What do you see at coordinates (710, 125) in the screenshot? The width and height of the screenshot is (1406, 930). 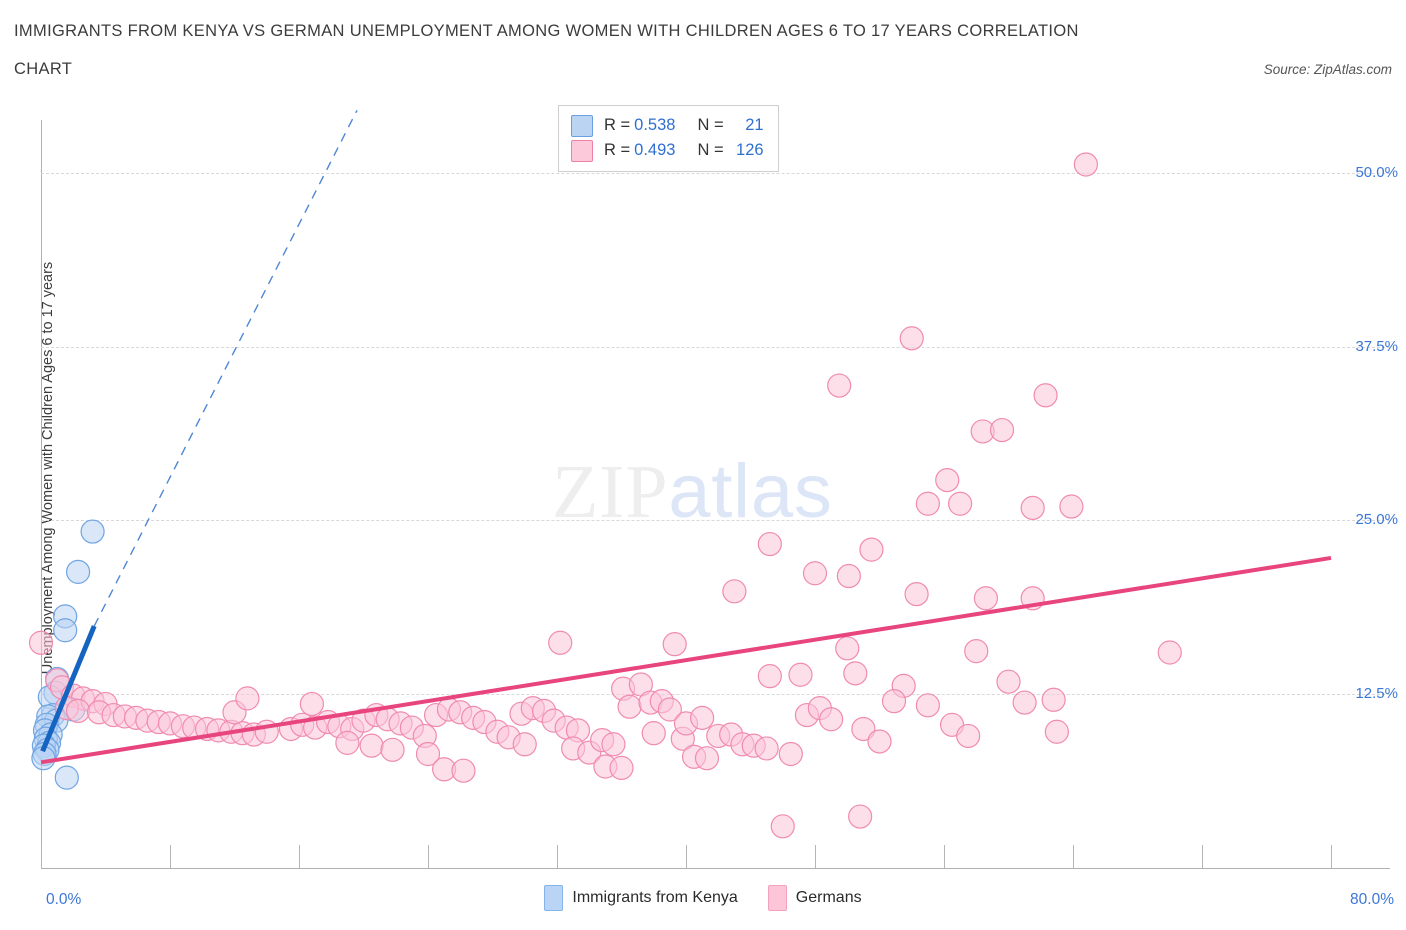 I see `n-label-blue: N =` at bounding box center [710, 125].